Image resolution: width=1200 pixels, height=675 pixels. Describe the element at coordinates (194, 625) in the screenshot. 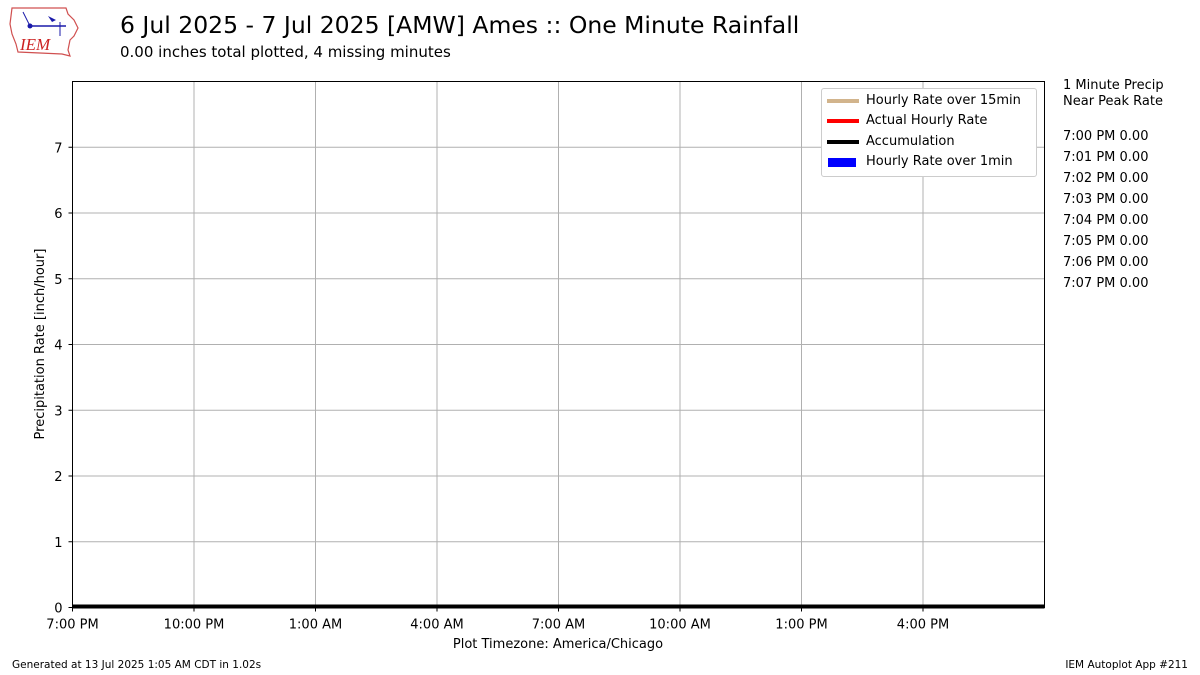

I see `x-tick-label: 10:00 PM` at that location.